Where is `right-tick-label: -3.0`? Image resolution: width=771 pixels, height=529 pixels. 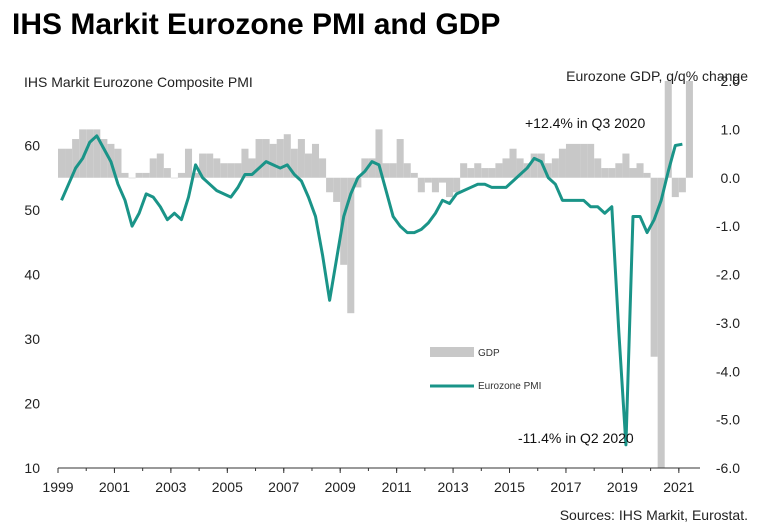 right-tick-label: -3.0 is located at coordinates (728, 323).